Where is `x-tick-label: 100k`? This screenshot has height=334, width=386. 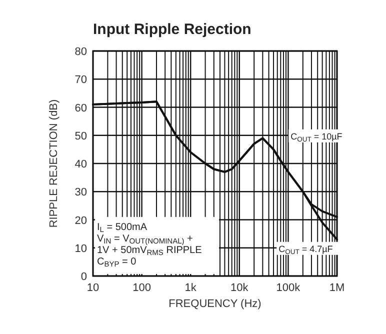 x-tick-label: 100k is located at coordinates (288, 288).